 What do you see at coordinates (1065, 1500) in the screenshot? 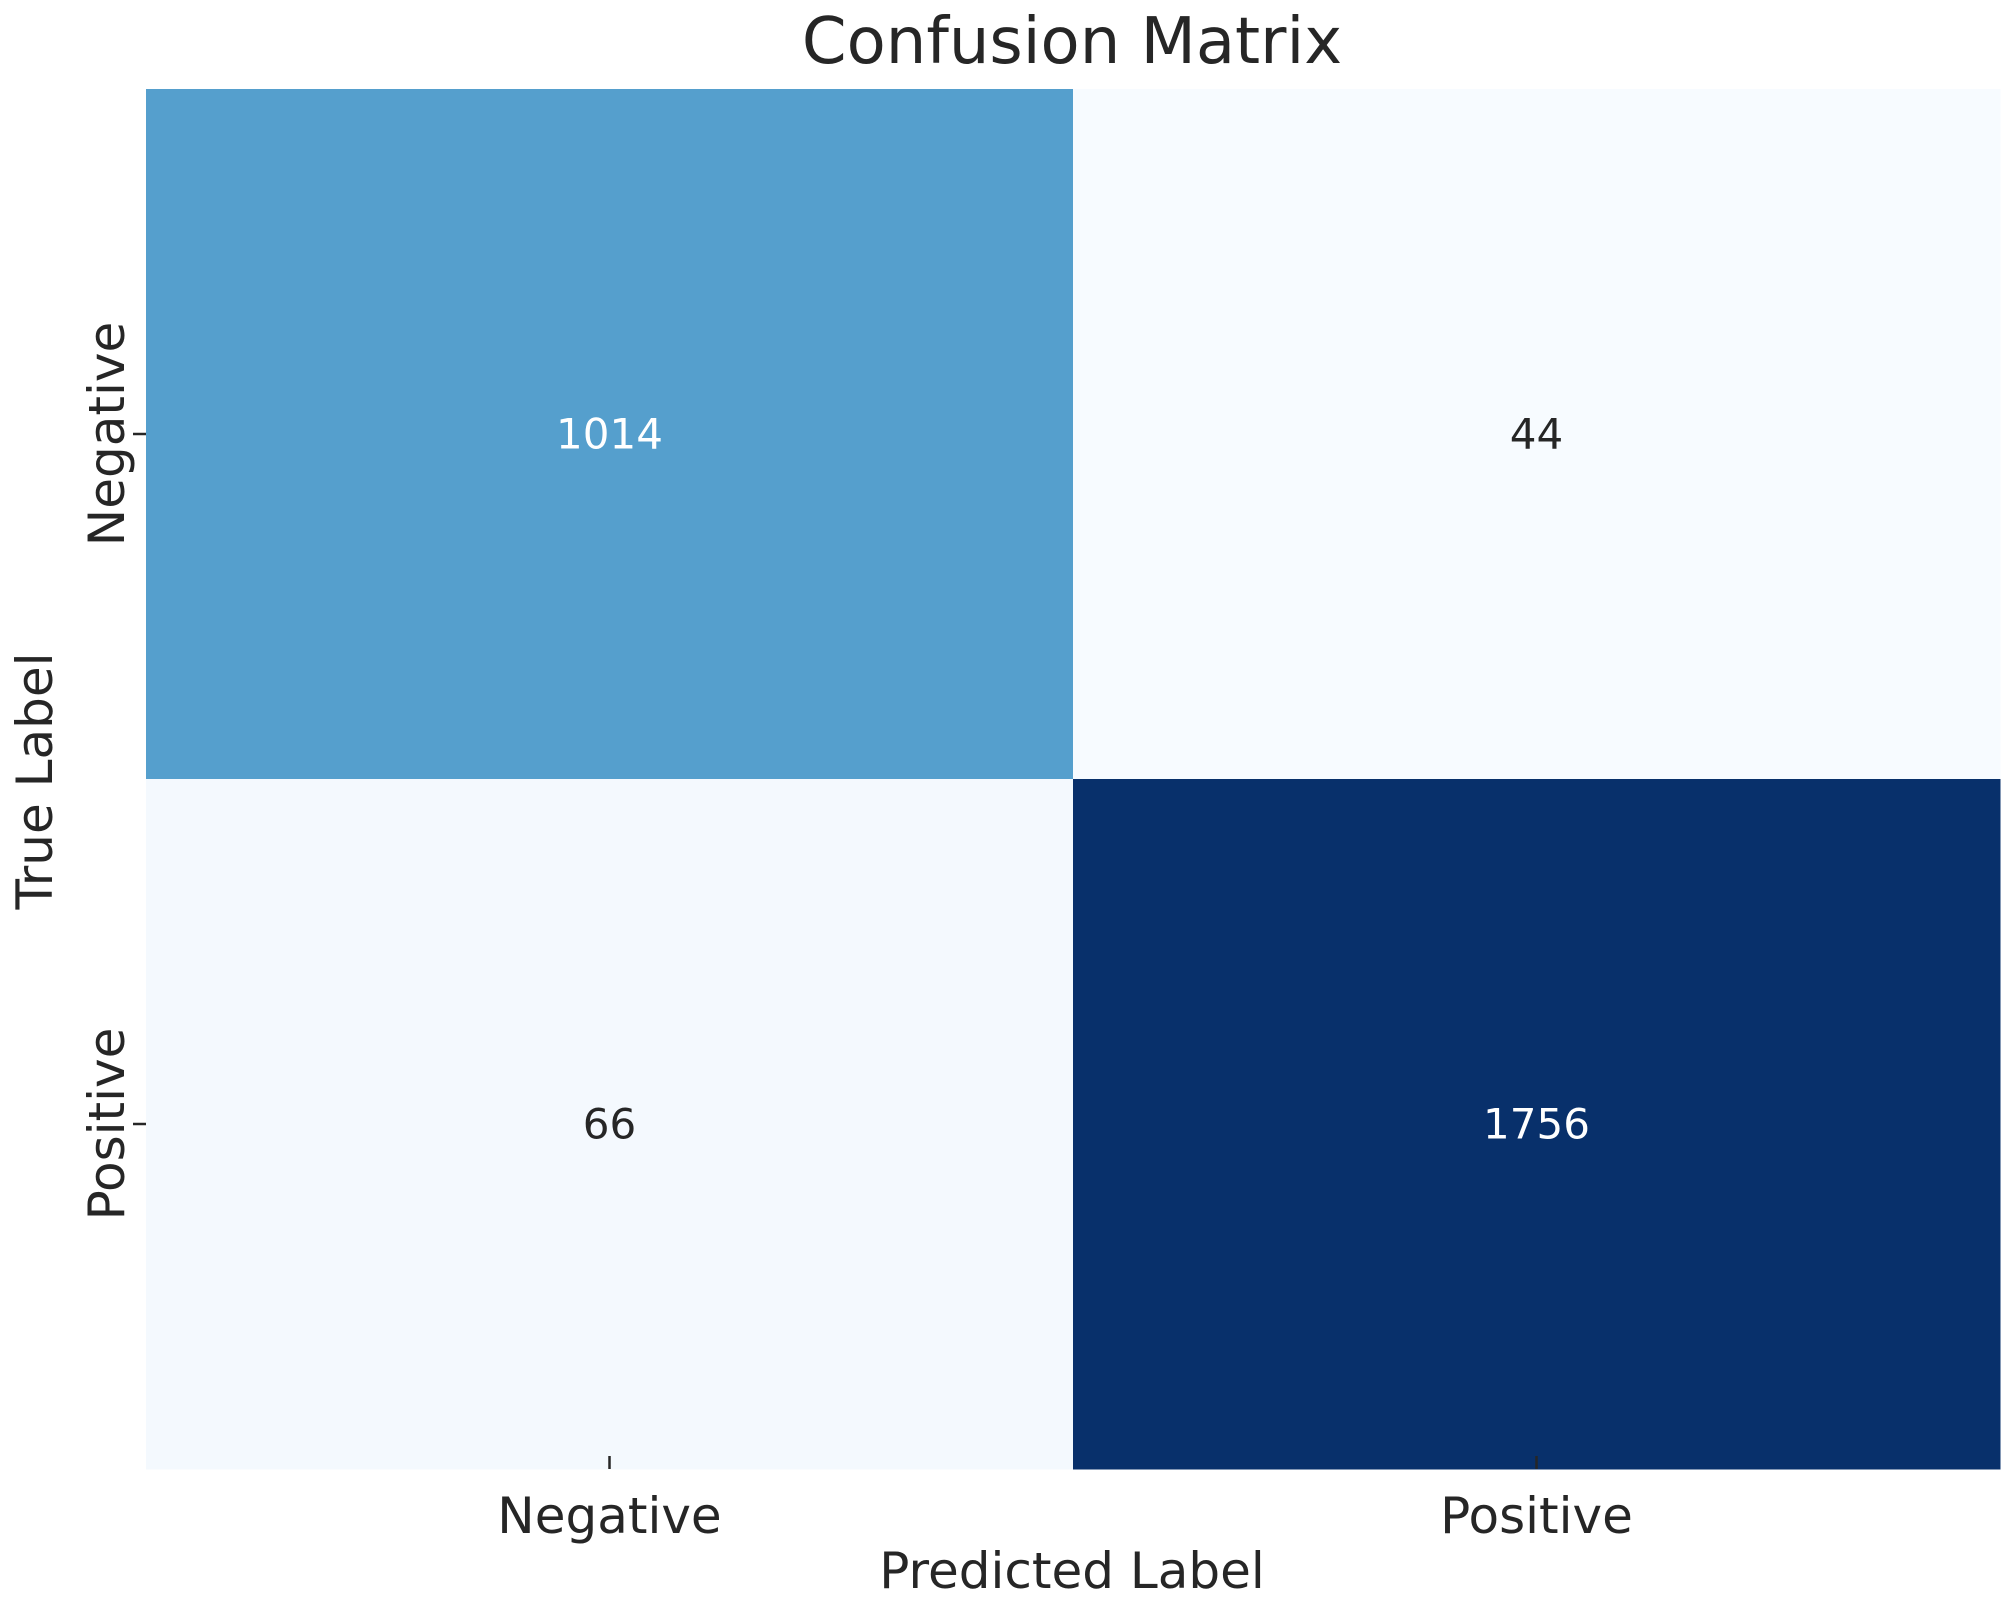
I see `x-axis-ticks: Negative Positive` at bounding box center [1065, 1500].